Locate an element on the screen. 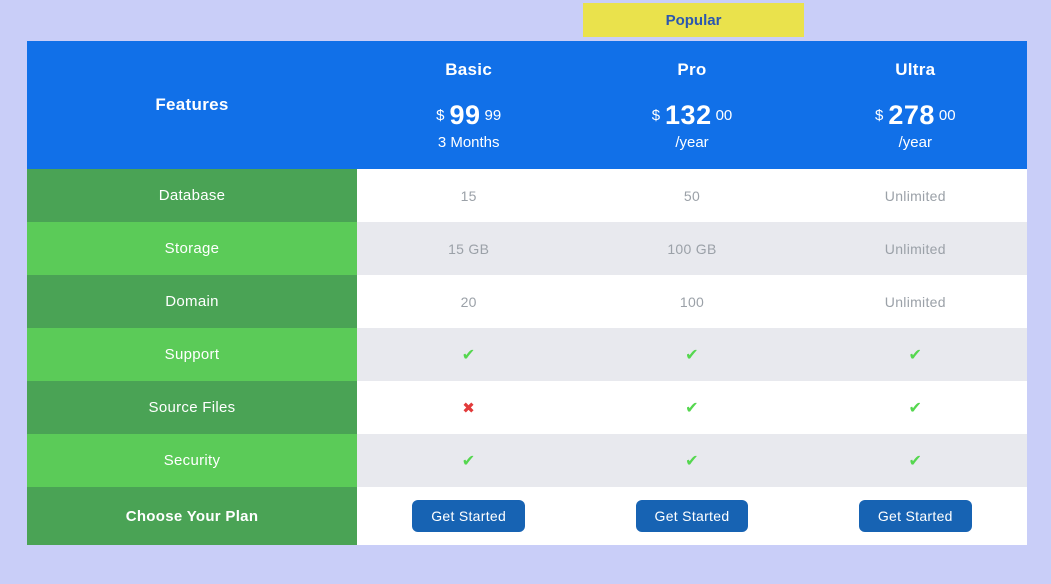 This screenshot has width=1051, height=584. popular-badge: Popular is located at coordinates (693, 20).